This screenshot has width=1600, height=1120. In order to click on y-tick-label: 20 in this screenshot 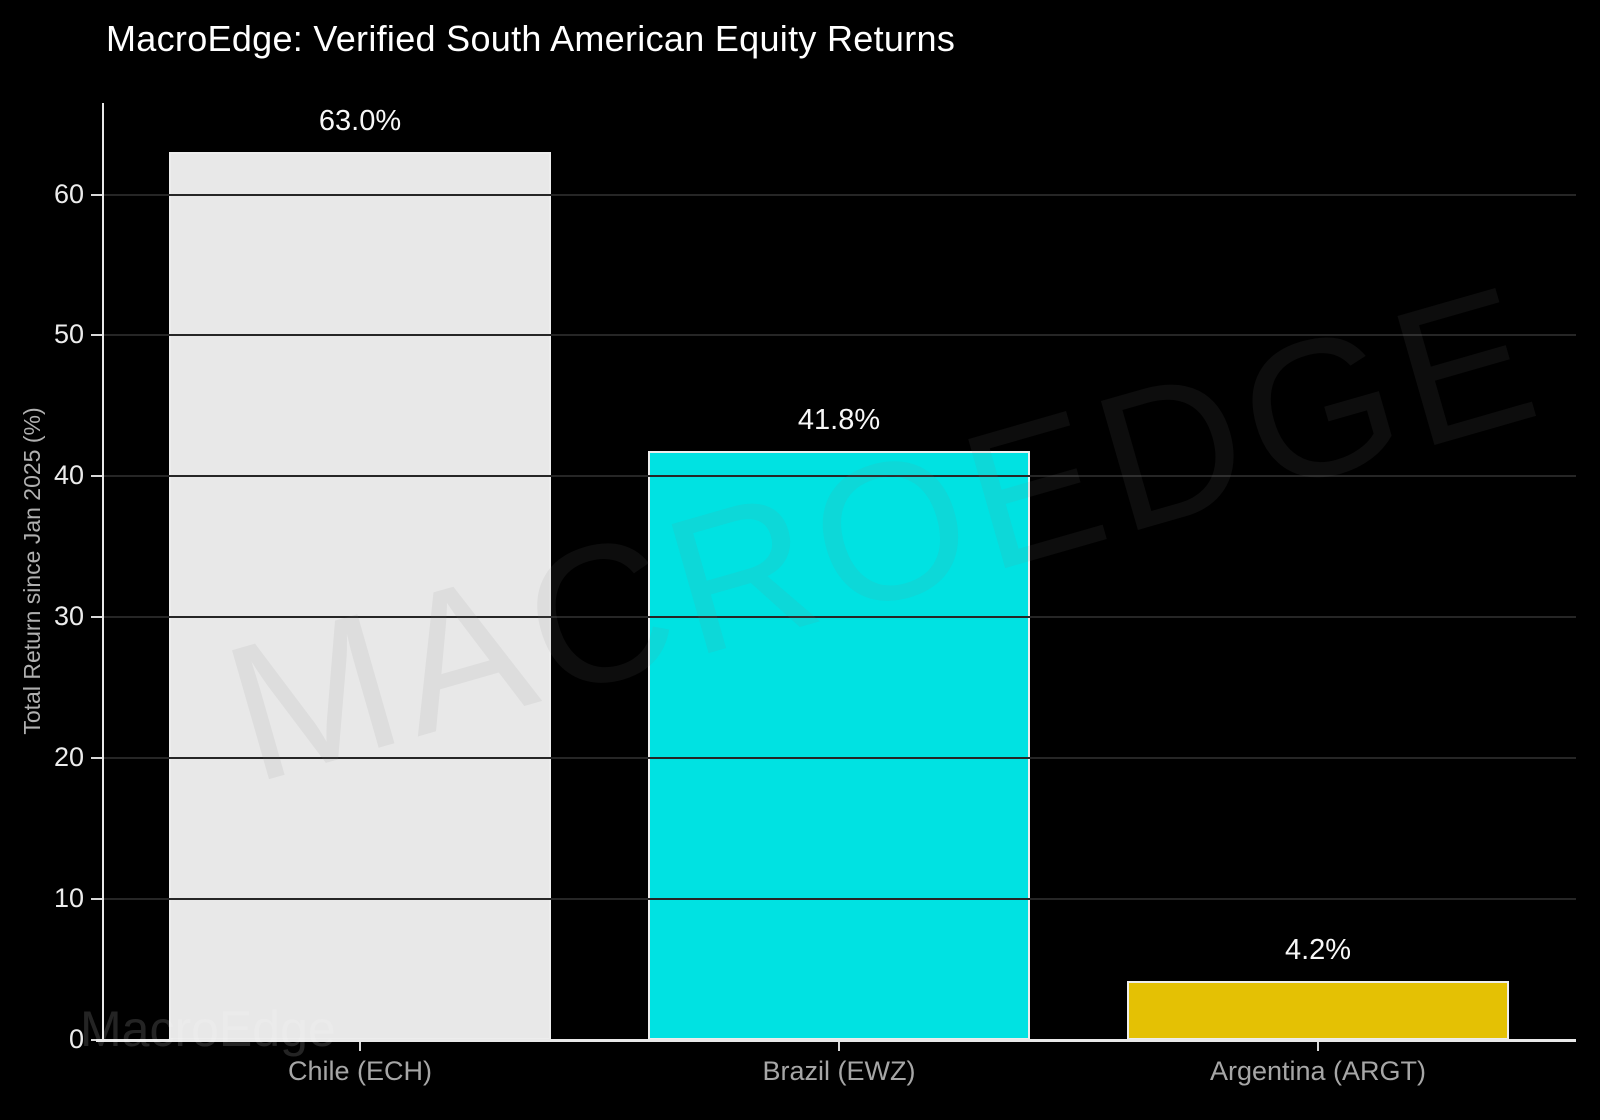, I will do `click(68, 757)`.